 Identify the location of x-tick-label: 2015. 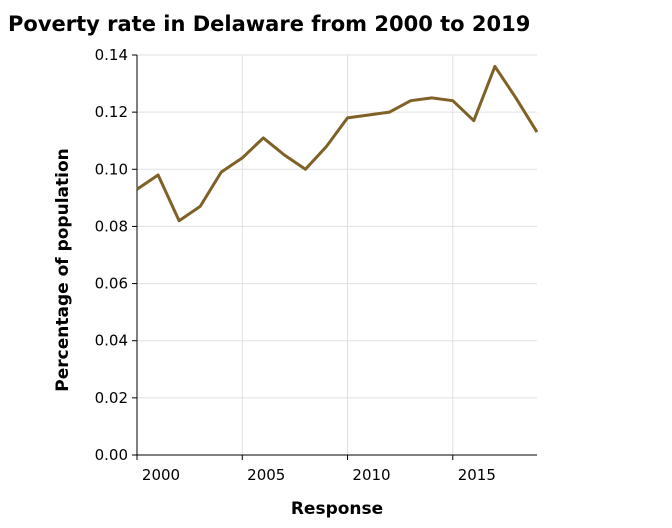
(477, 475).